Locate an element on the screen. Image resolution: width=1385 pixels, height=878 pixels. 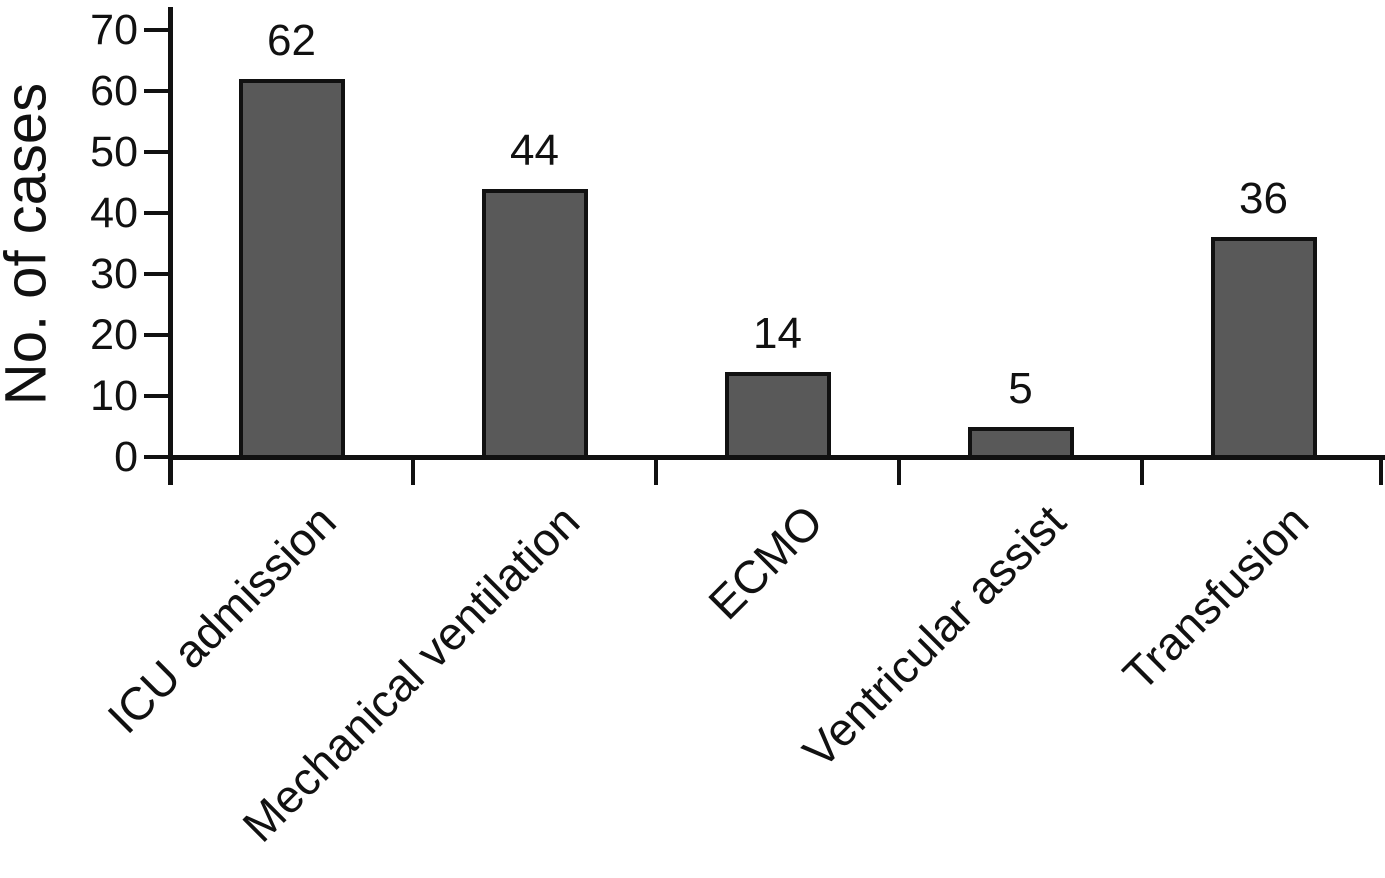
bar-value-label: 36 is located at coordinates (1263, 199).